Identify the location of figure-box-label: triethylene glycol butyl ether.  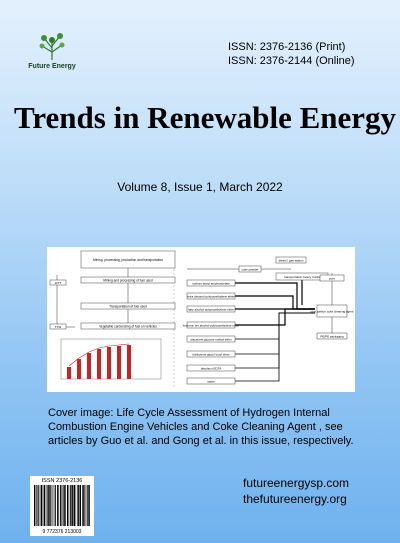
(210, 354).